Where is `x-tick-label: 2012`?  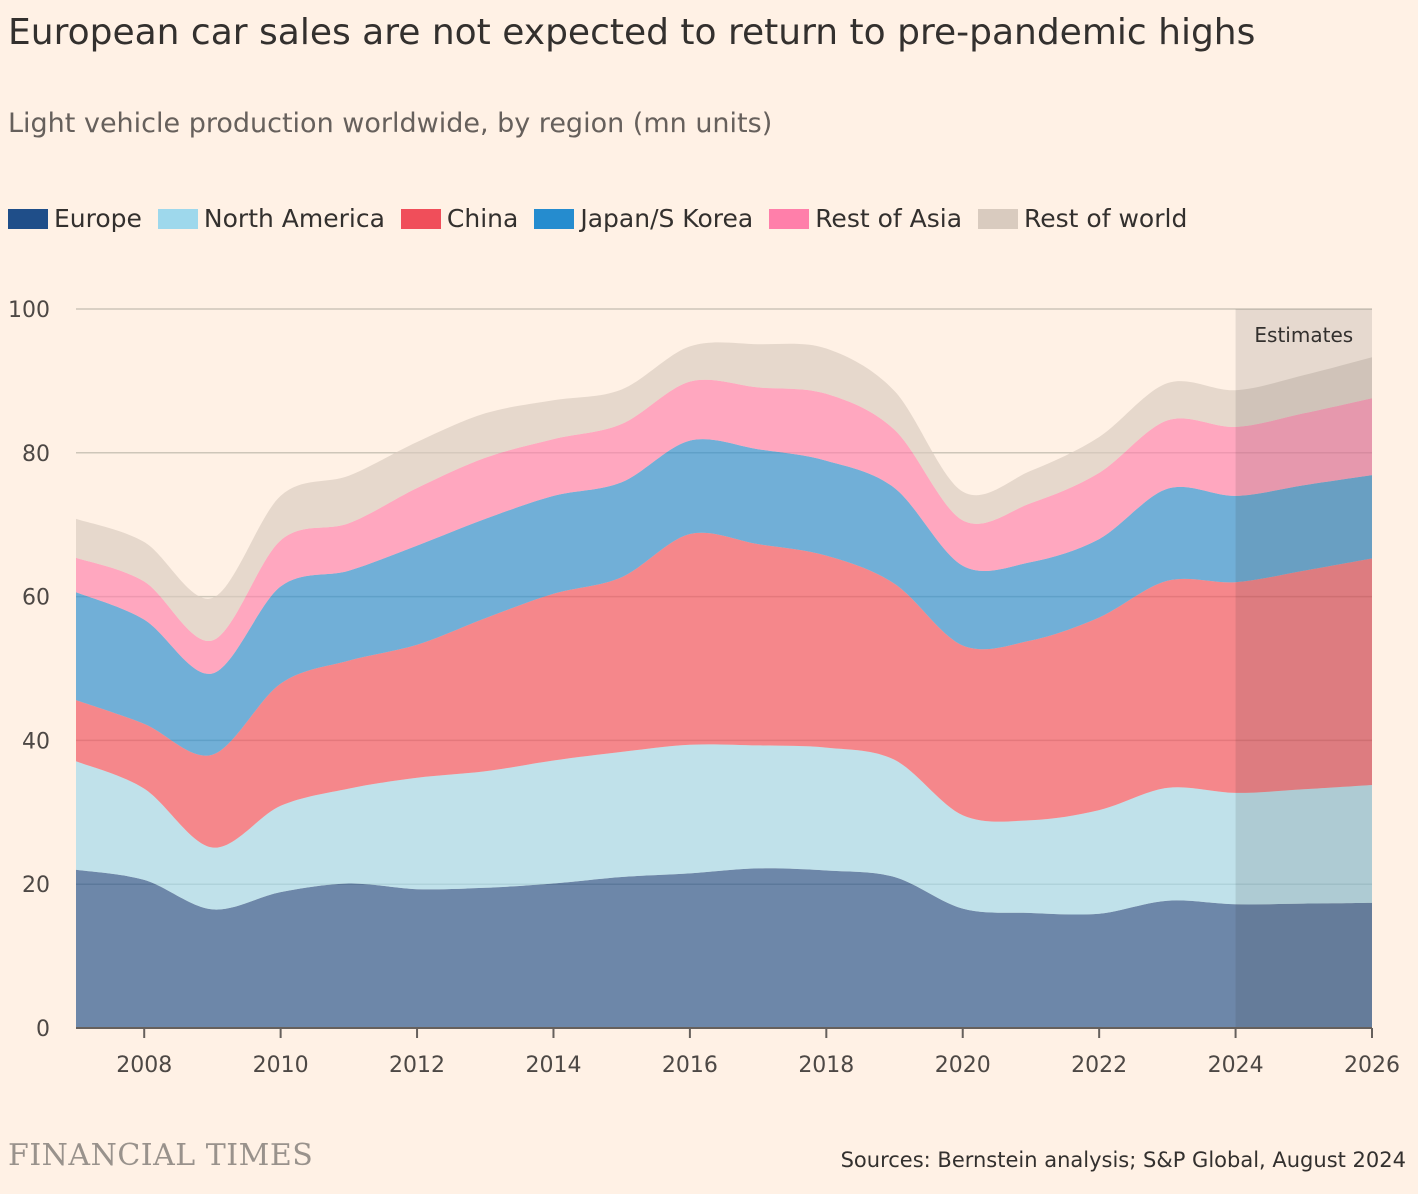 x-tick-label: 2012 is located at coordinates (417, 1065).